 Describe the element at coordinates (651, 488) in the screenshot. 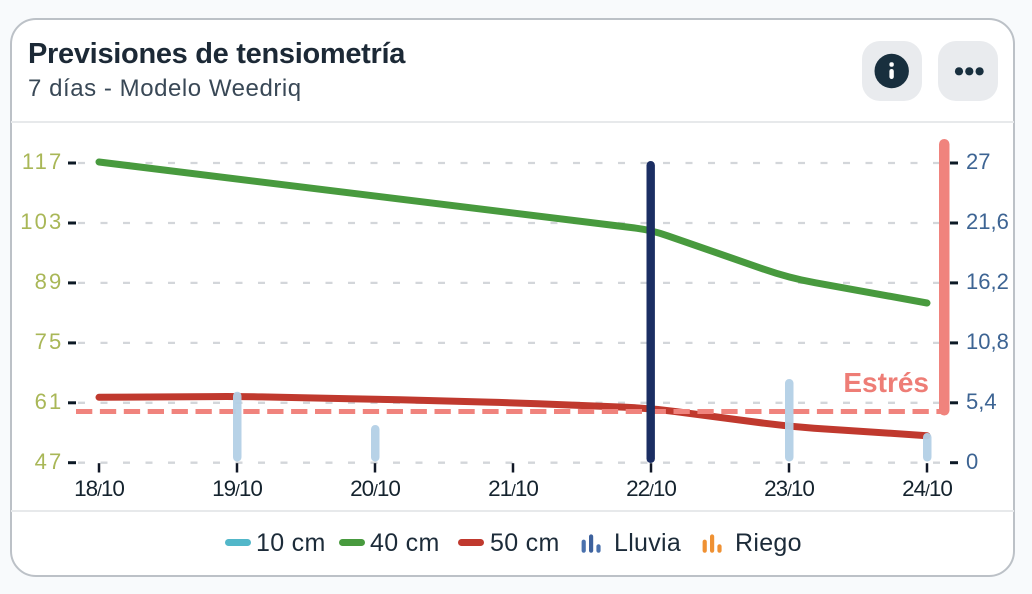

I see `svg-text: 22/10` at that location.